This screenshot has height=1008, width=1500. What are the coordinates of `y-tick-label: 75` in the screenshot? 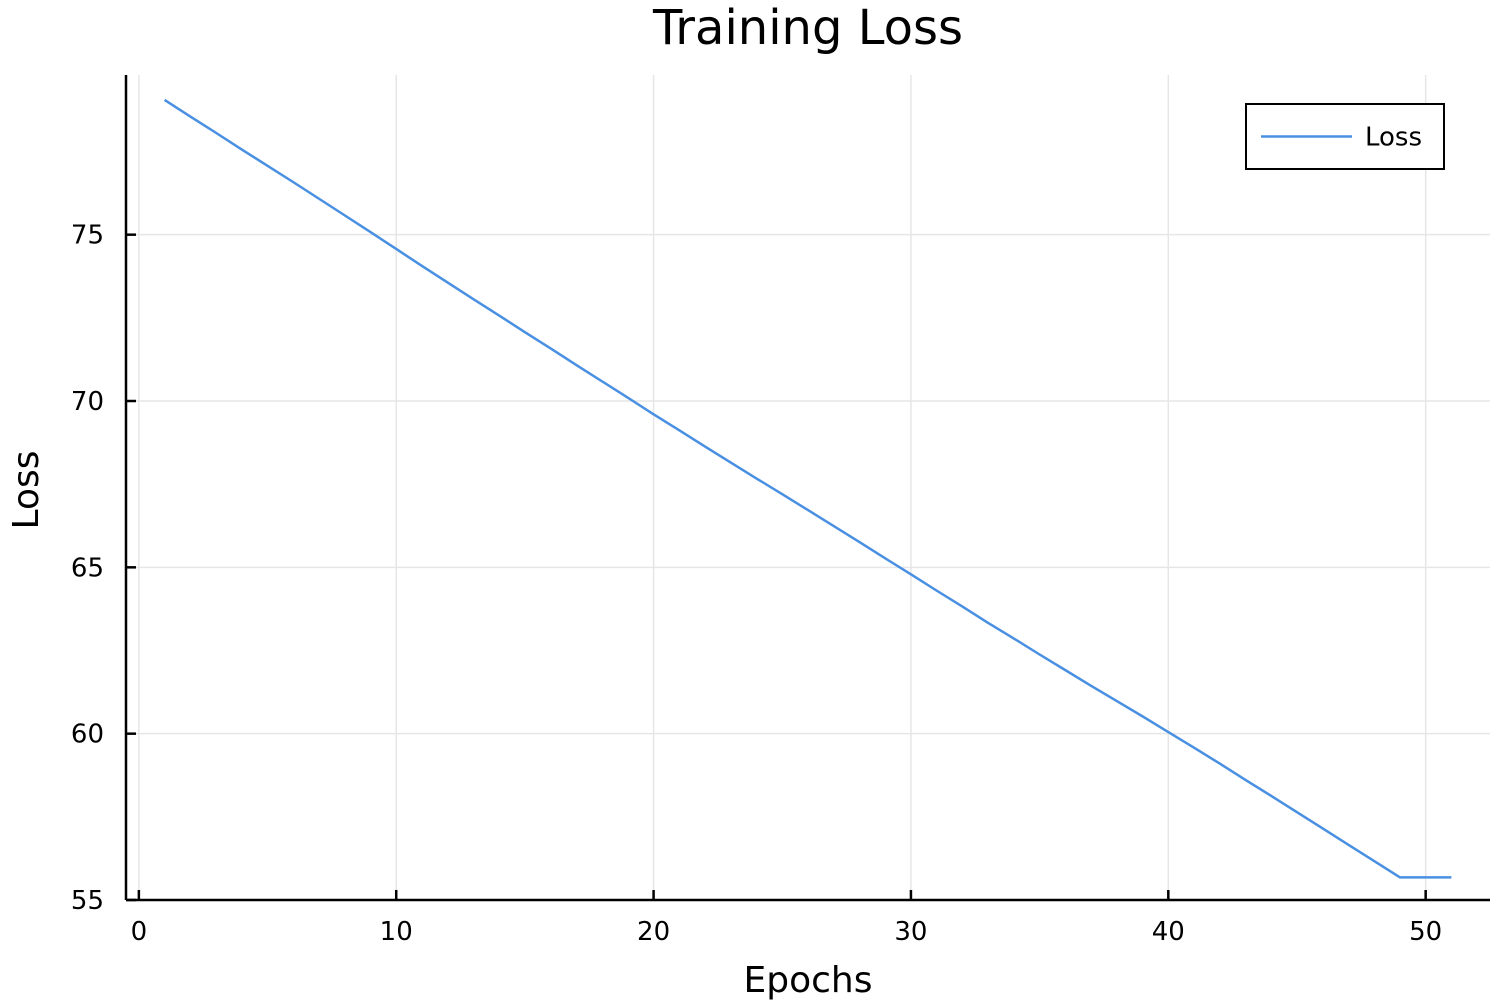 It's located at (87, 236).